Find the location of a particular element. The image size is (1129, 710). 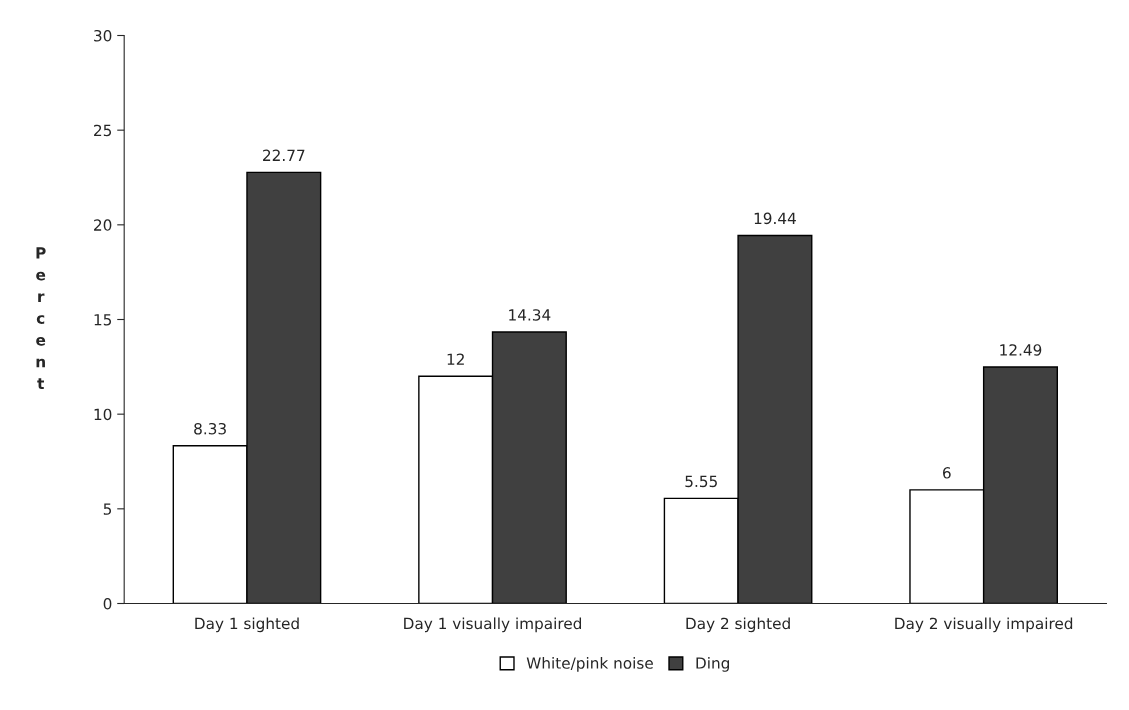

y-tick-label: 30 is located at coordinates (103, 35).